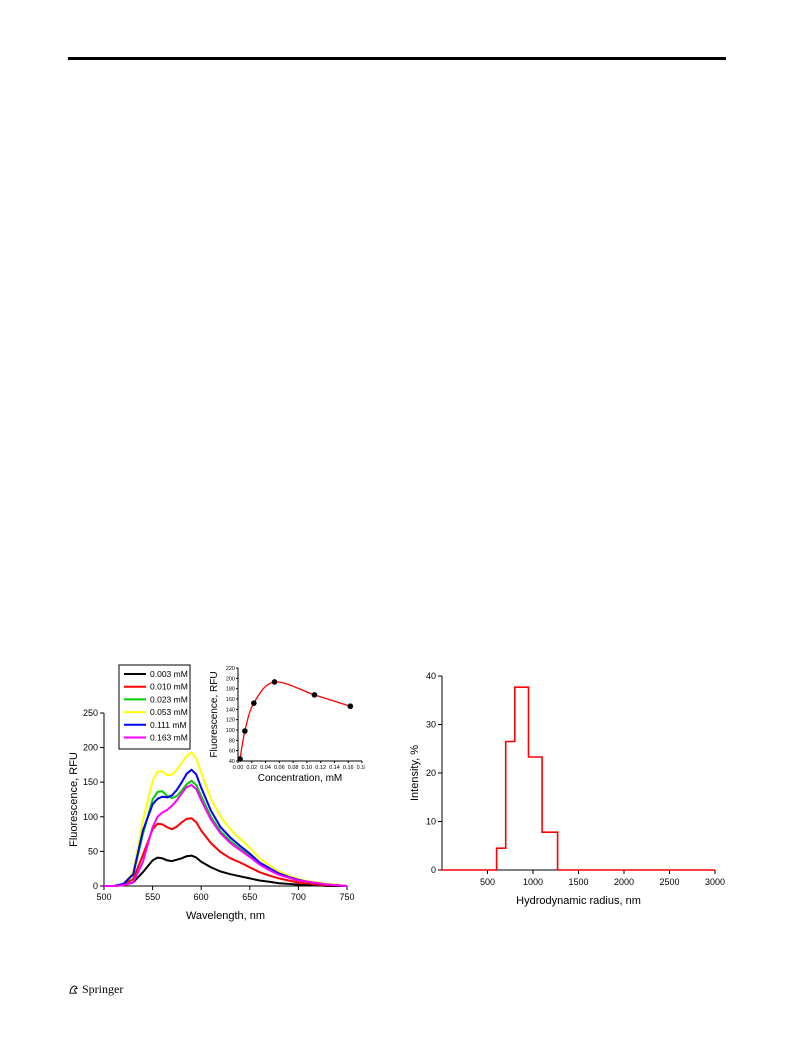 This screenshot has height=1053, width=793. Describe the element at coordinates (73, 989) in the screenshot. I see `springer-horse-icon` at that location.